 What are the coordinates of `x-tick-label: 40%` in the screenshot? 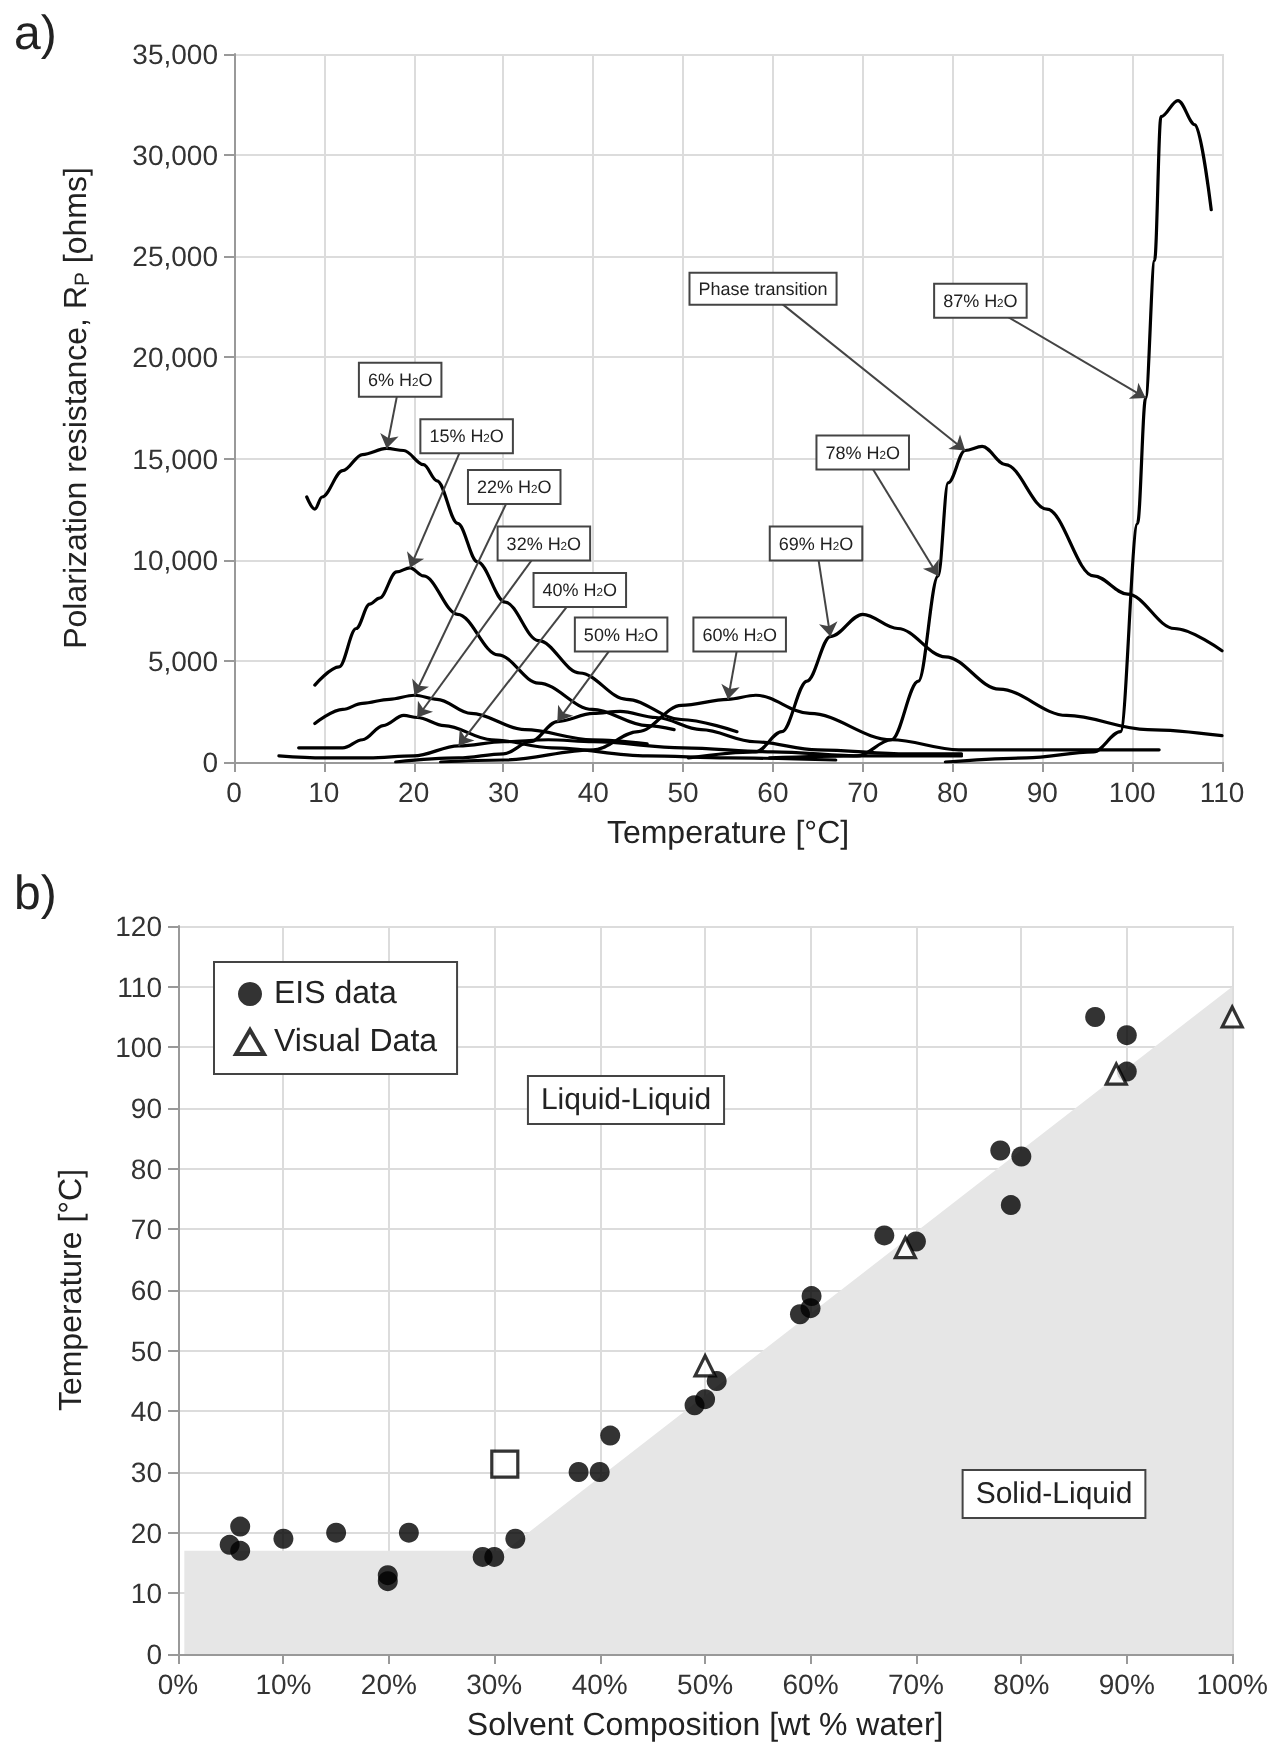 It's located at (599, 1684).